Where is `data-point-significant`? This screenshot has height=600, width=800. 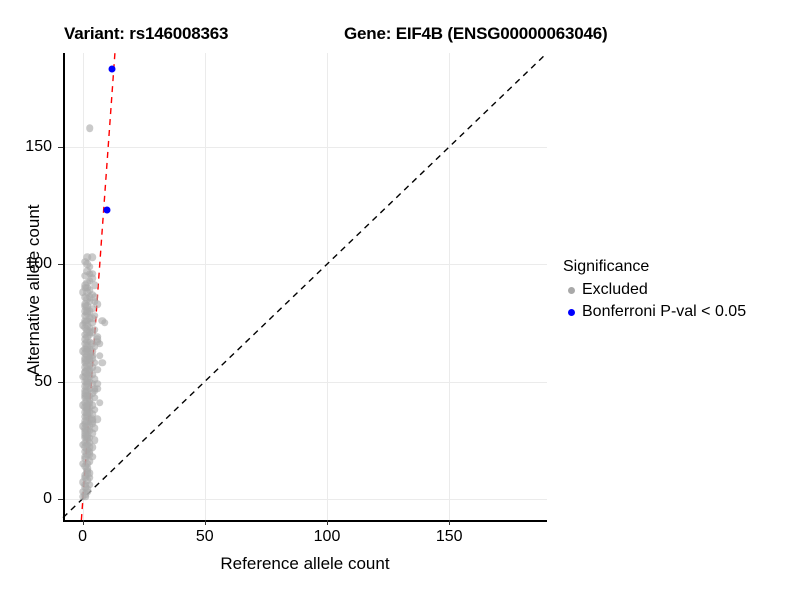
data-point-significant is located at coordinates (112, 69).